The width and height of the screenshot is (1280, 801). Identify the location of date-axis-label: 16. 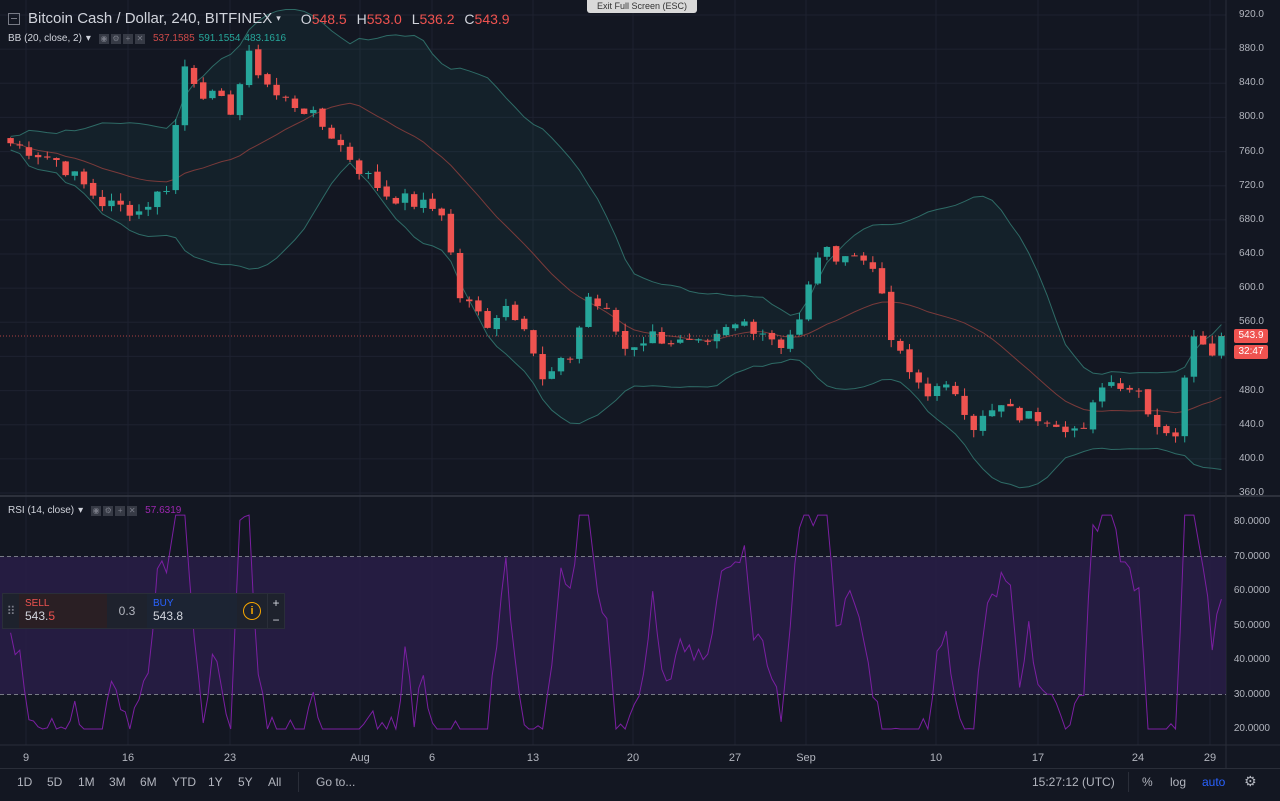
(128, 758).